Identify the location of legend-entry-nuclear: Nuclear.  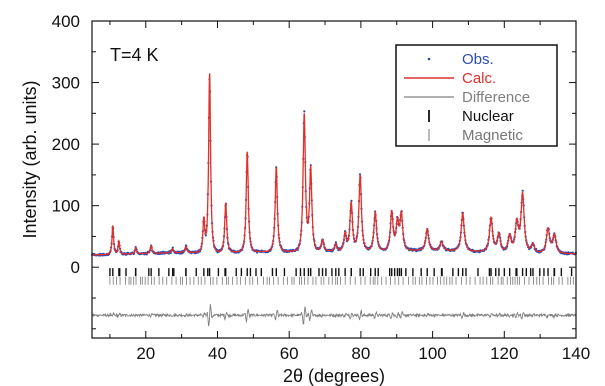
(471, 116).